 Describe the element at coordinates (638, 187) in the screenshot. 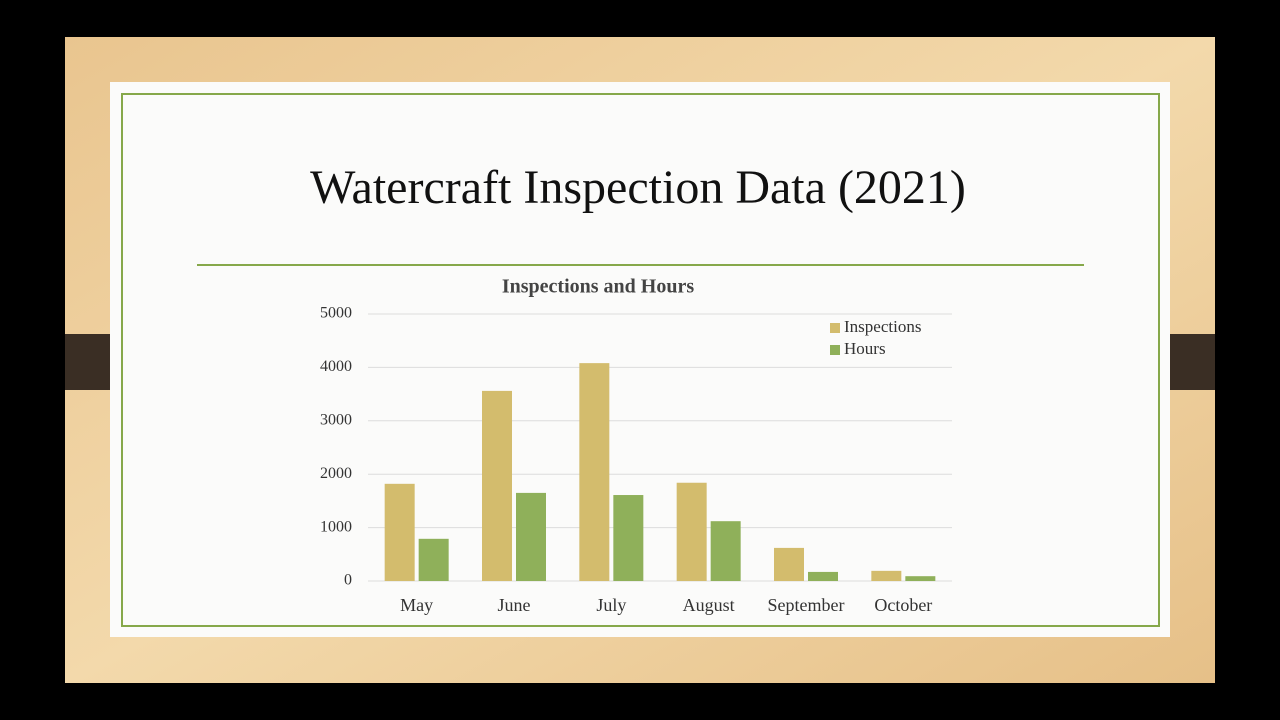

I see `slide-title: Watercraft Inspection Data (2021)` at that location.